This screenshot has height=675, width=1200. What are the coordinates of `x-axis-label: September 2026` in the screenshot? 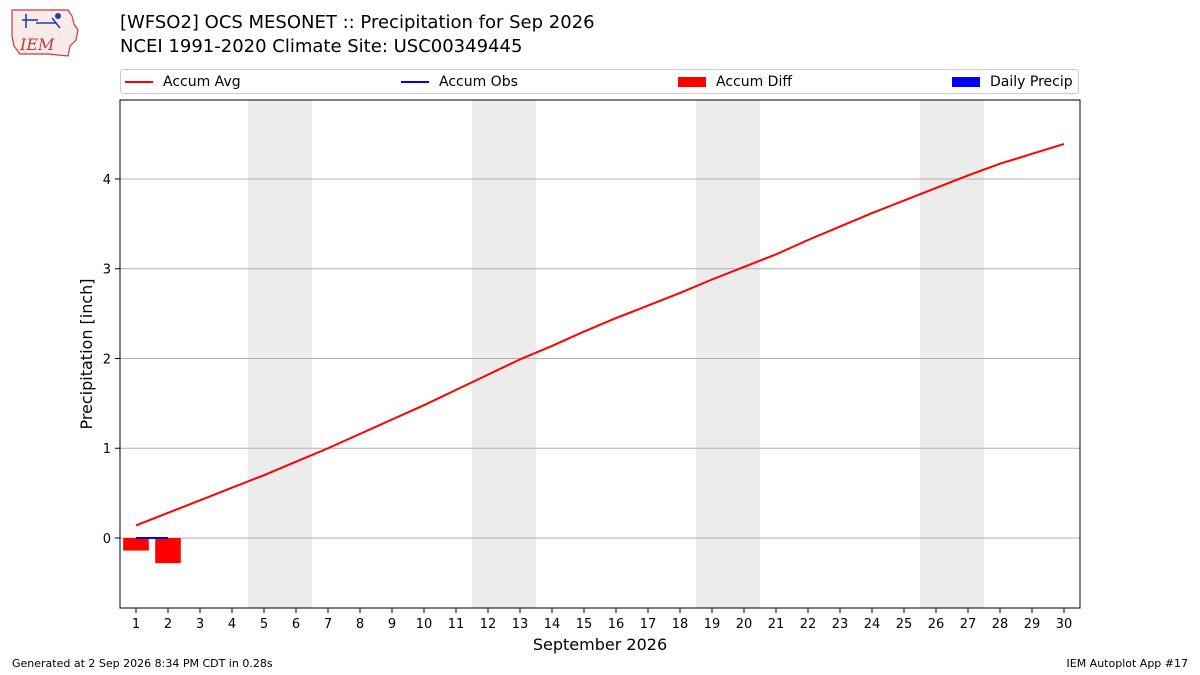 It's located at (600, 644).